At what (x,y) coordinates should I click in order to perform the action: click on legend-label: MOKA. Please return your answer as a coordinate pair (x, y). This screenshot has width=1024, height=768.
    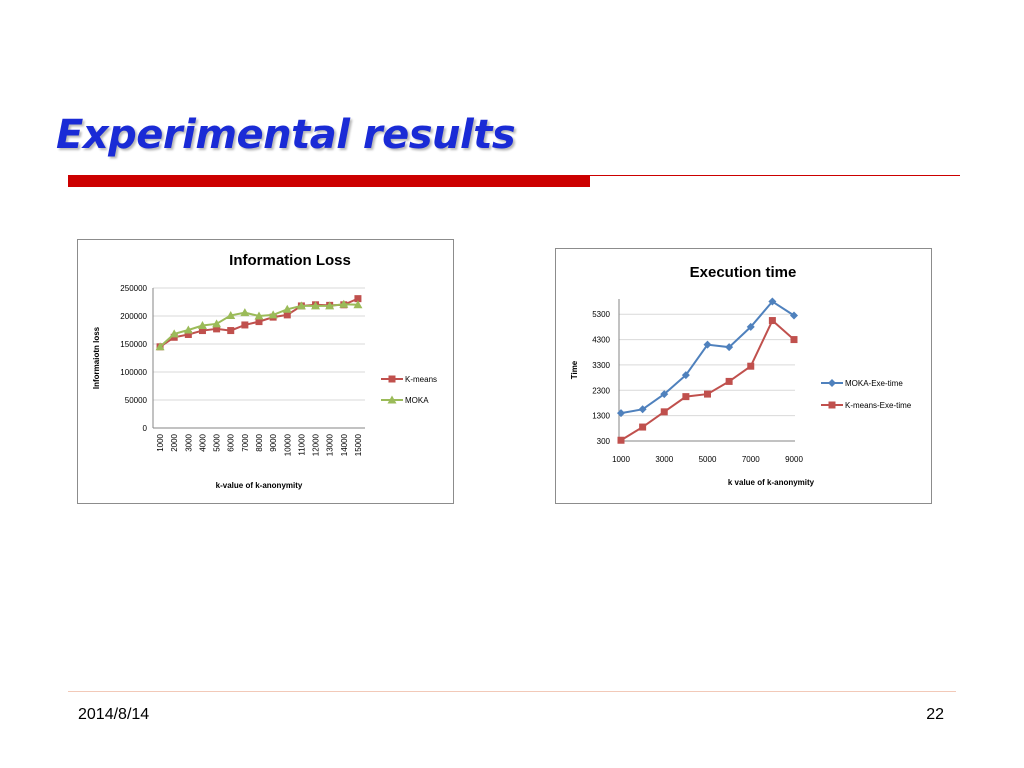
    Looking at the image, I should click on (417, 400).